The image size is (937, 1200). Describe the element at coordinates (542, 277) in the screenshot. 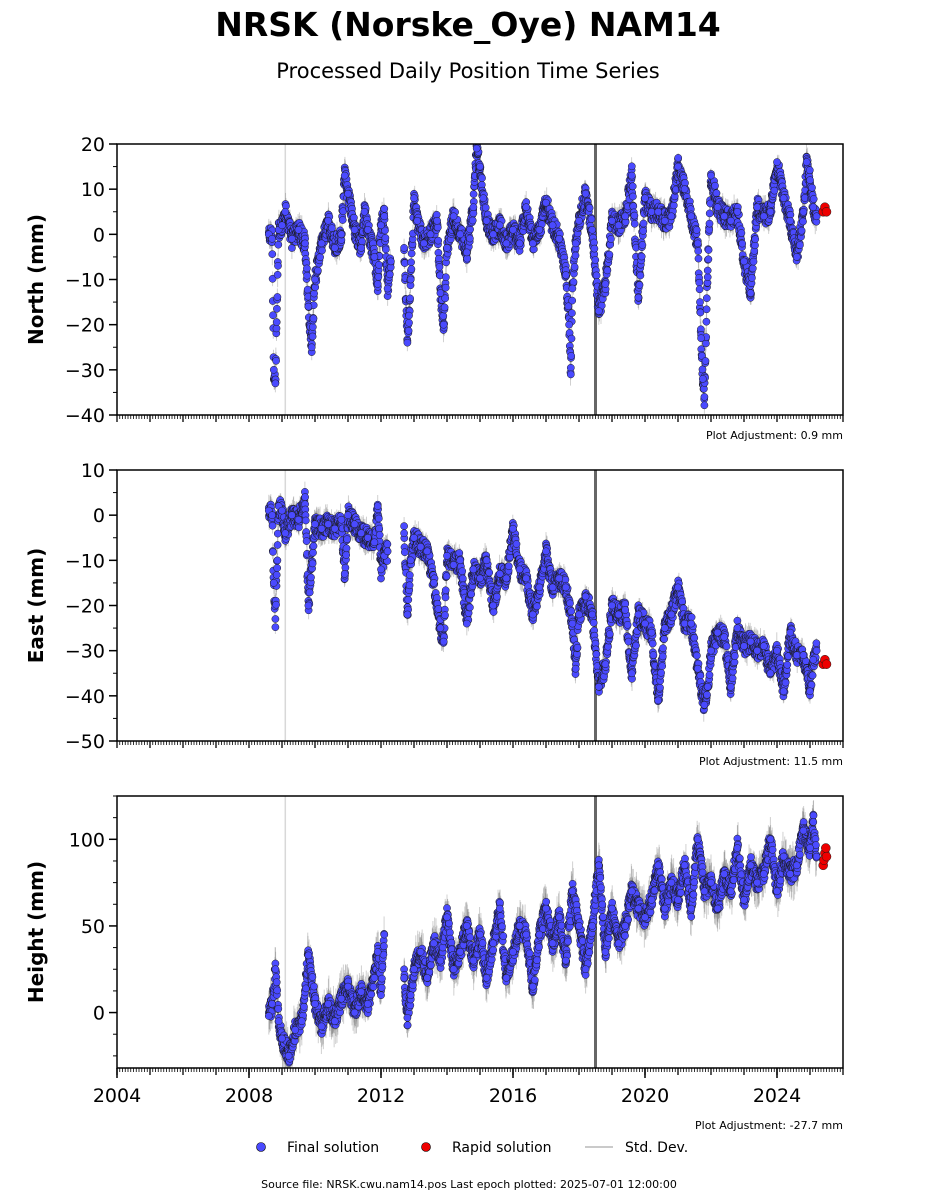

I see `north-final-points` at that location.